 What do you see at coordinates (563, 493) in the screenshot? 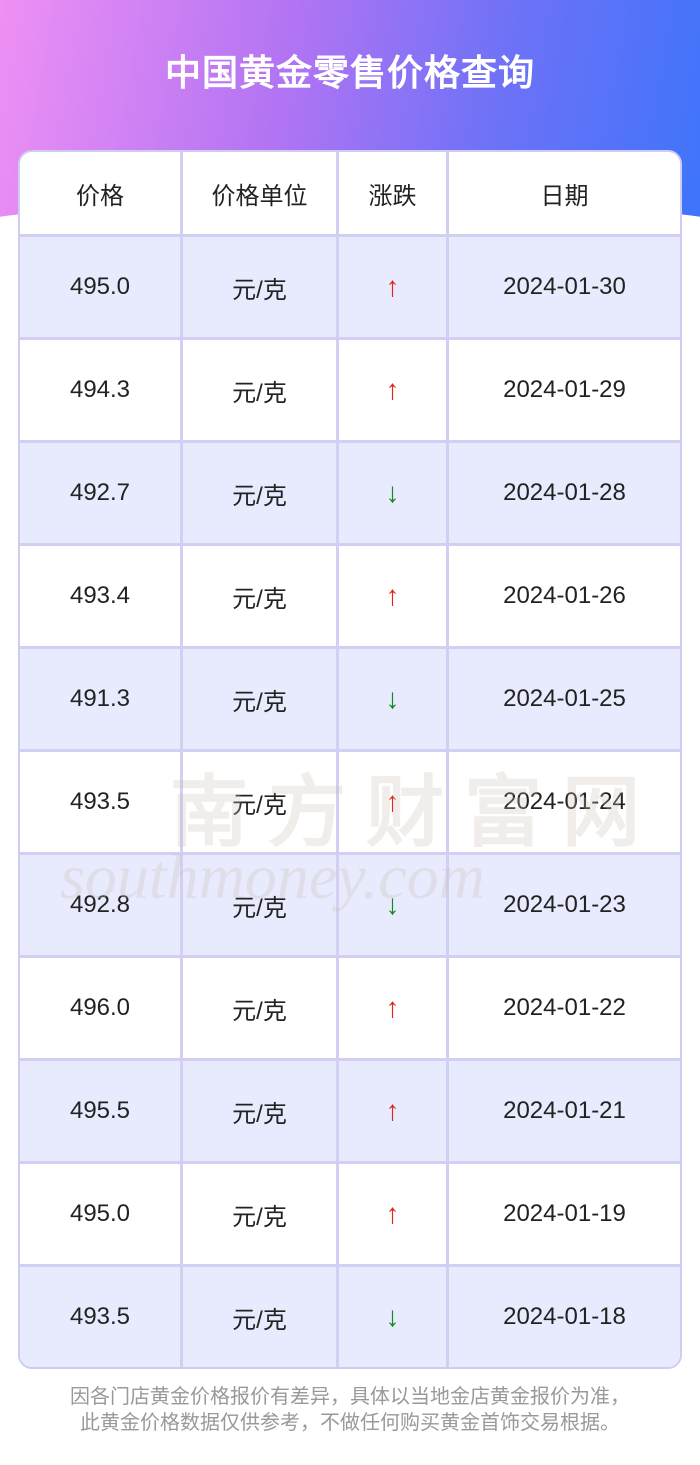
I see `table-cell: 2024-01-28` at bounding box center [563, 493].